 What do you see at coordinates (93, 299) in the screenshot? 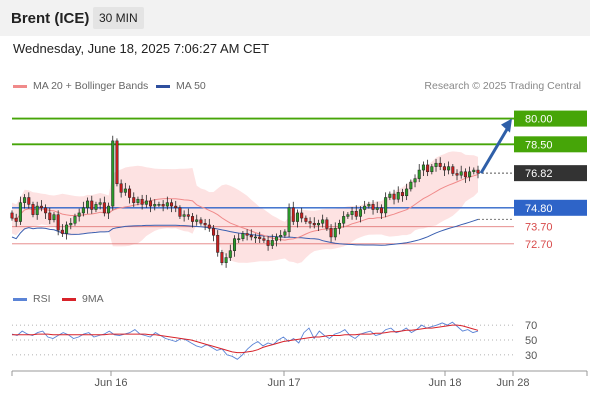
I see `legend-rsi-ma-label: 9MA` at bounding box center [93, 299].